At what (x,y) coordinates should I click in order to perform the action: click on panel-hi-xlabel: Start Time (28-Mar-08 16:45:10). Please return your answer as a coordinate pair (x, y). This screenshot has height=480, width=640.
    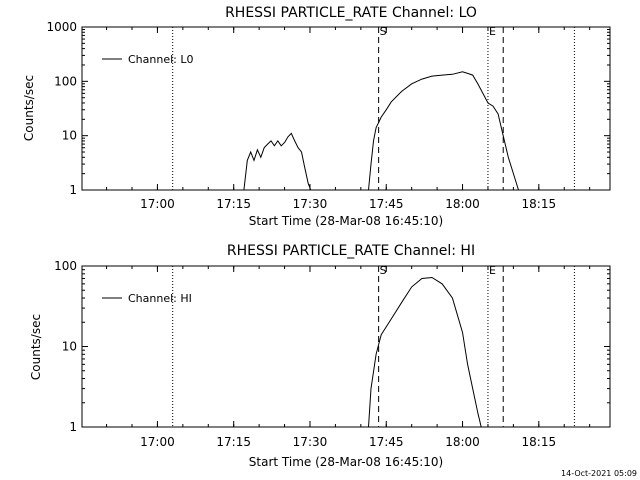
    Looking at the image, I should click on (346, 462).